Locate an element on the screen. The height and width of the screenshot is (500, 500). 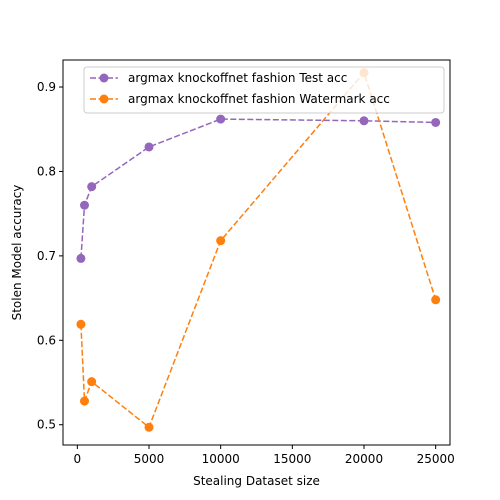
x-axis-ticks: 0 5000 10000 15000 20000 25000 is located at coordinates (264, 455).